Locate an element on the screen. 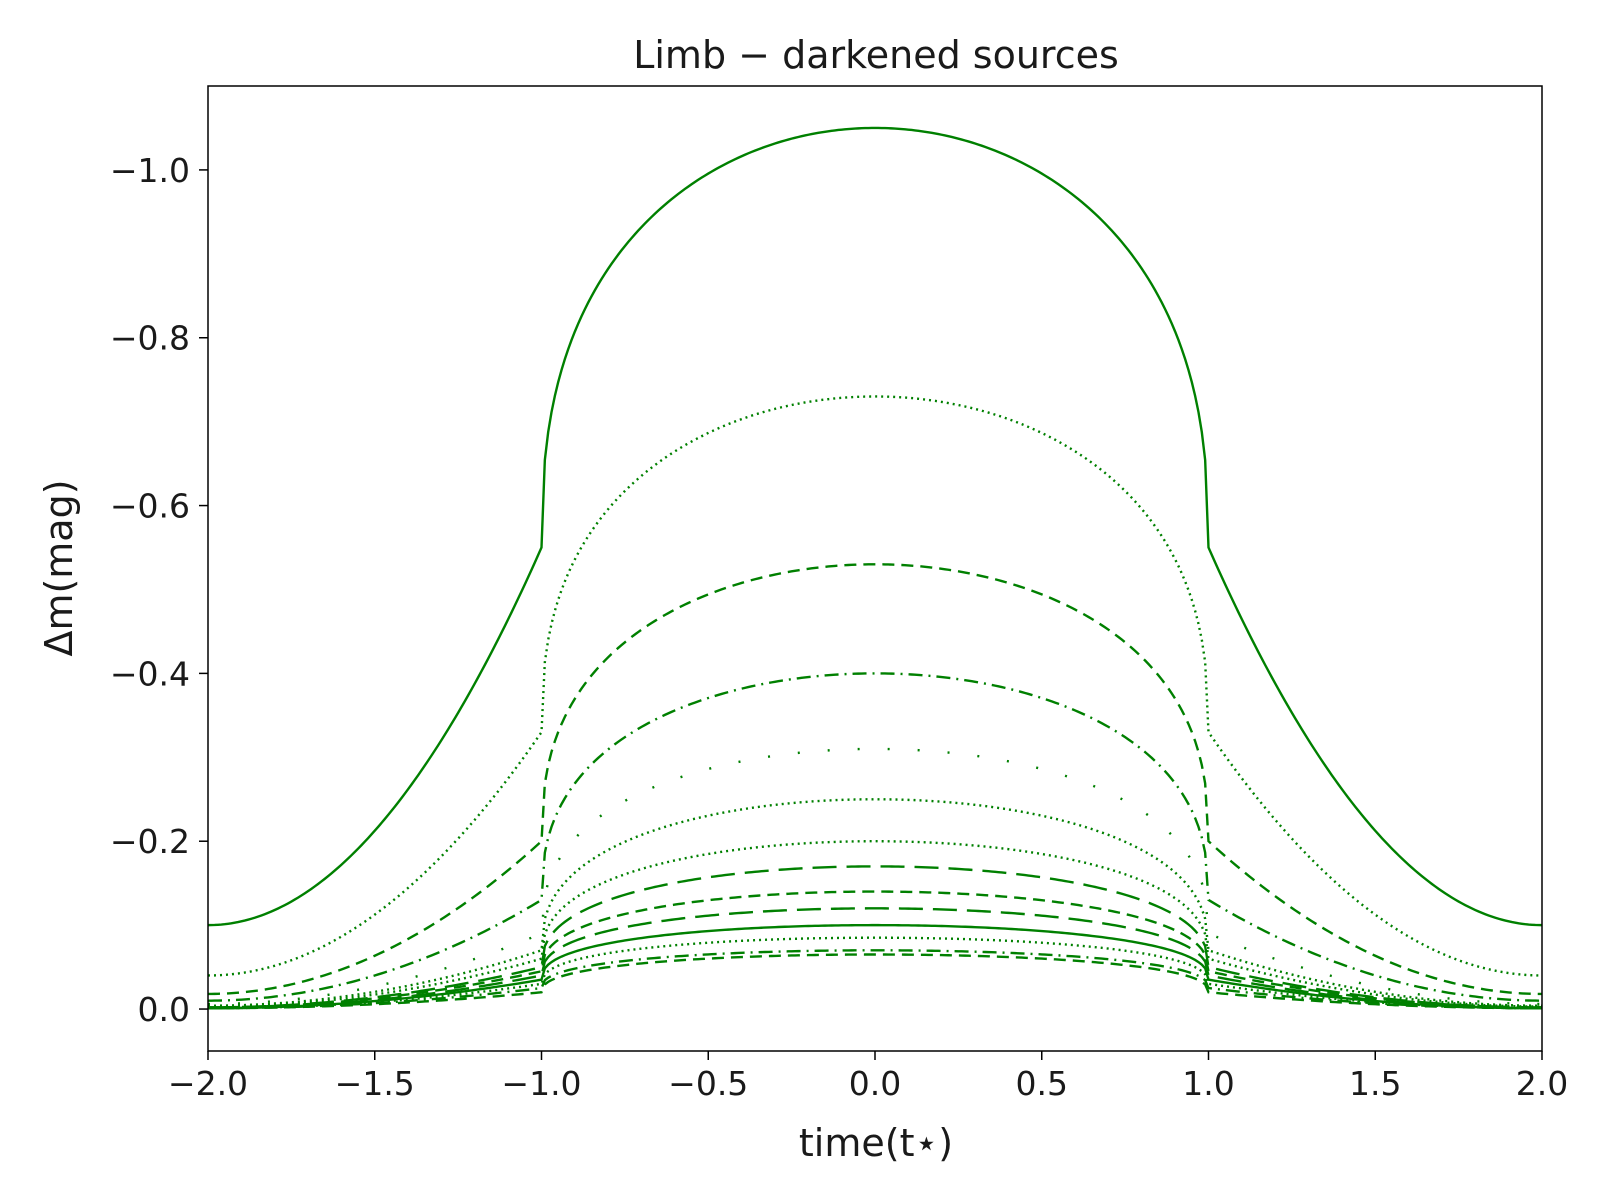 This screenshot has width=1600, height=1200. x-axis: −2.0 −1.5 −1.0 −0.5 0.0 0.5 1.0 1.5 2.0 is located at coordinates (868, 1077).